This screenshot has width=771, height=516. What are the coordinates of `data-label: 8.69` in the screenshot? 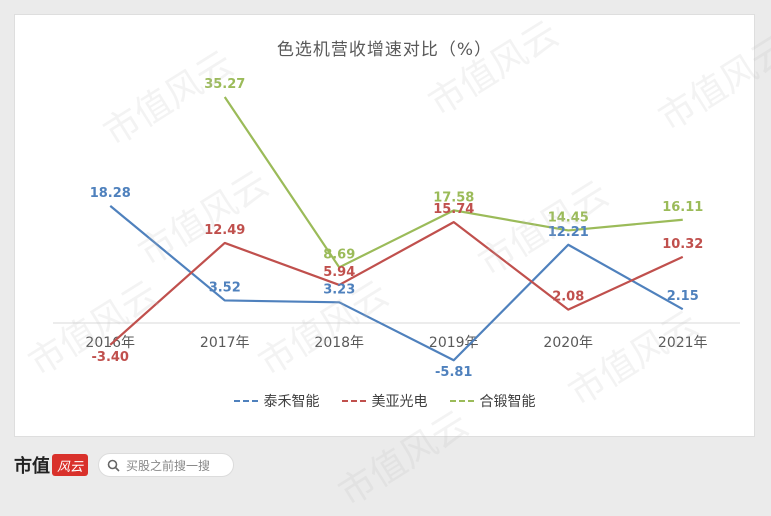 It's located at (339, 254).